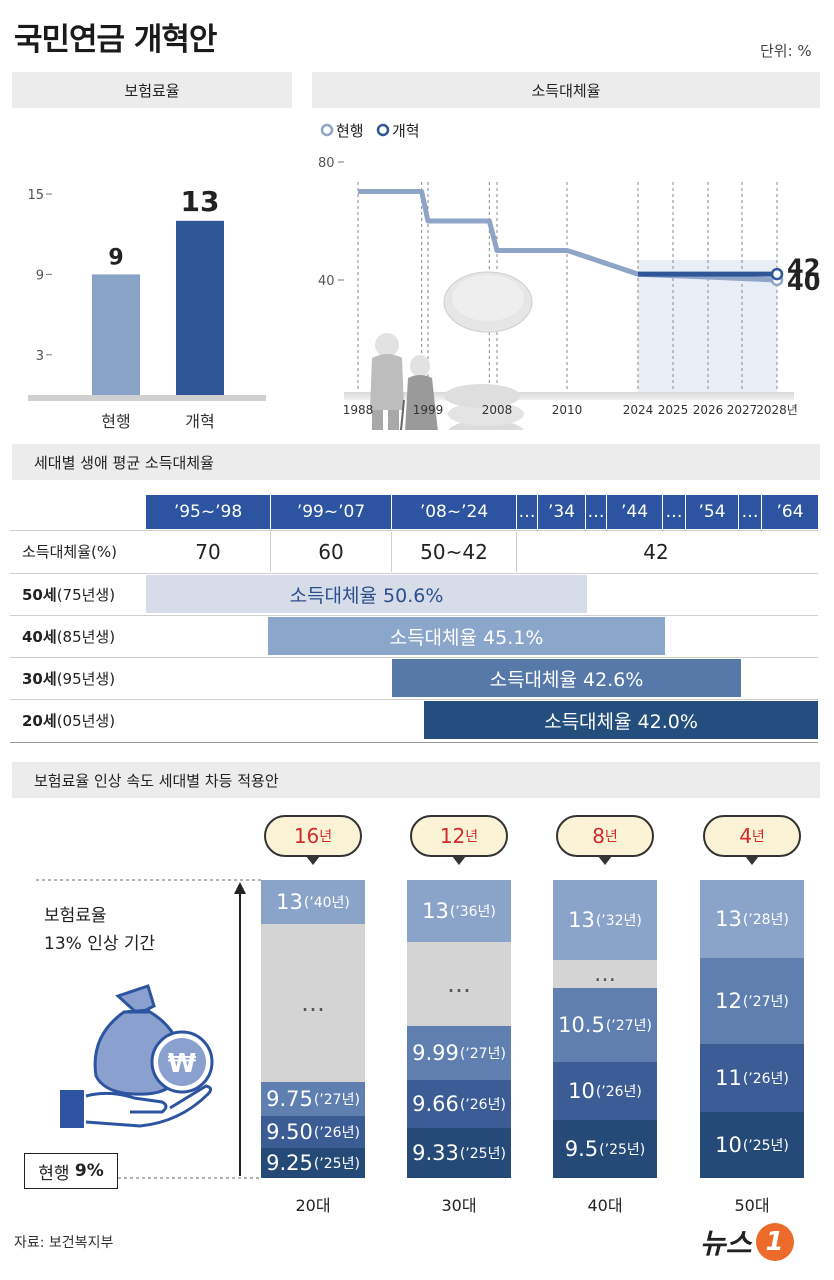  What do you see at coordinates (313, 1205) in the screenshot?
I see `column-label: 20대` at bounding box center [313, 1205].